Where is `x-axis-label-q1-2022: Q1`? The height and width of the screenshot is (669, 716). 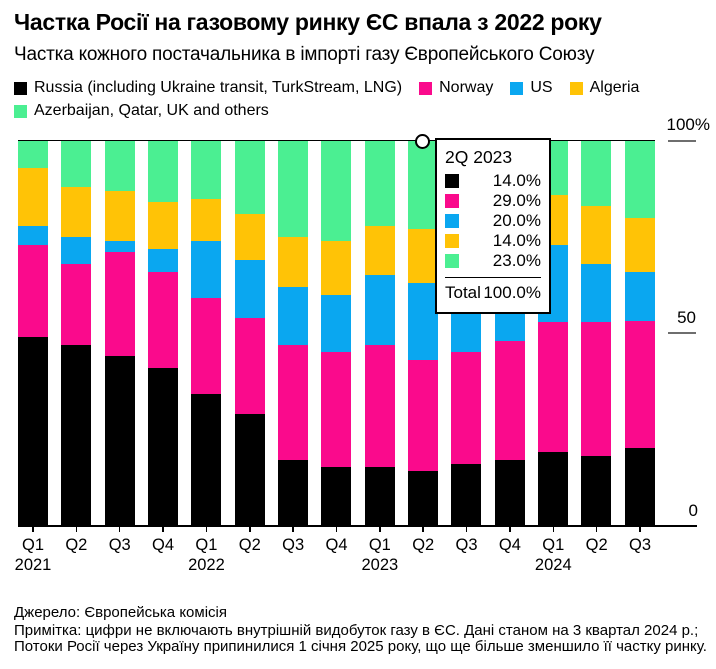
x-axis-label-q1-2022: Q1 is located at coordinates (206, 545).